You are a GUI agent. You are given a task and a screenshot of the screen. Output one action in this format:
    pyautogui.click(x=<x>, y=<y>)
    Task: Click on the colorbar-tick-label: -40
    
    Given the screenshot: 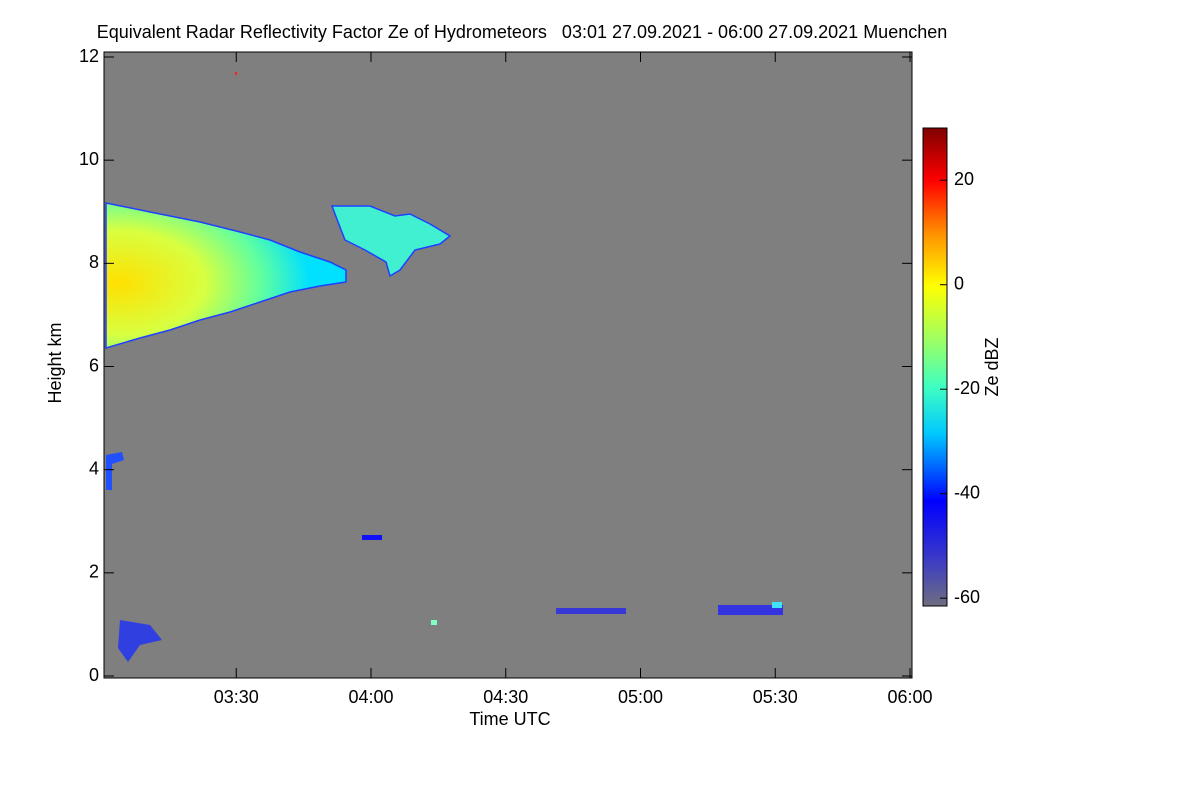 What is the action you would take?
    pyautogui.click(x=967, y=492)
    